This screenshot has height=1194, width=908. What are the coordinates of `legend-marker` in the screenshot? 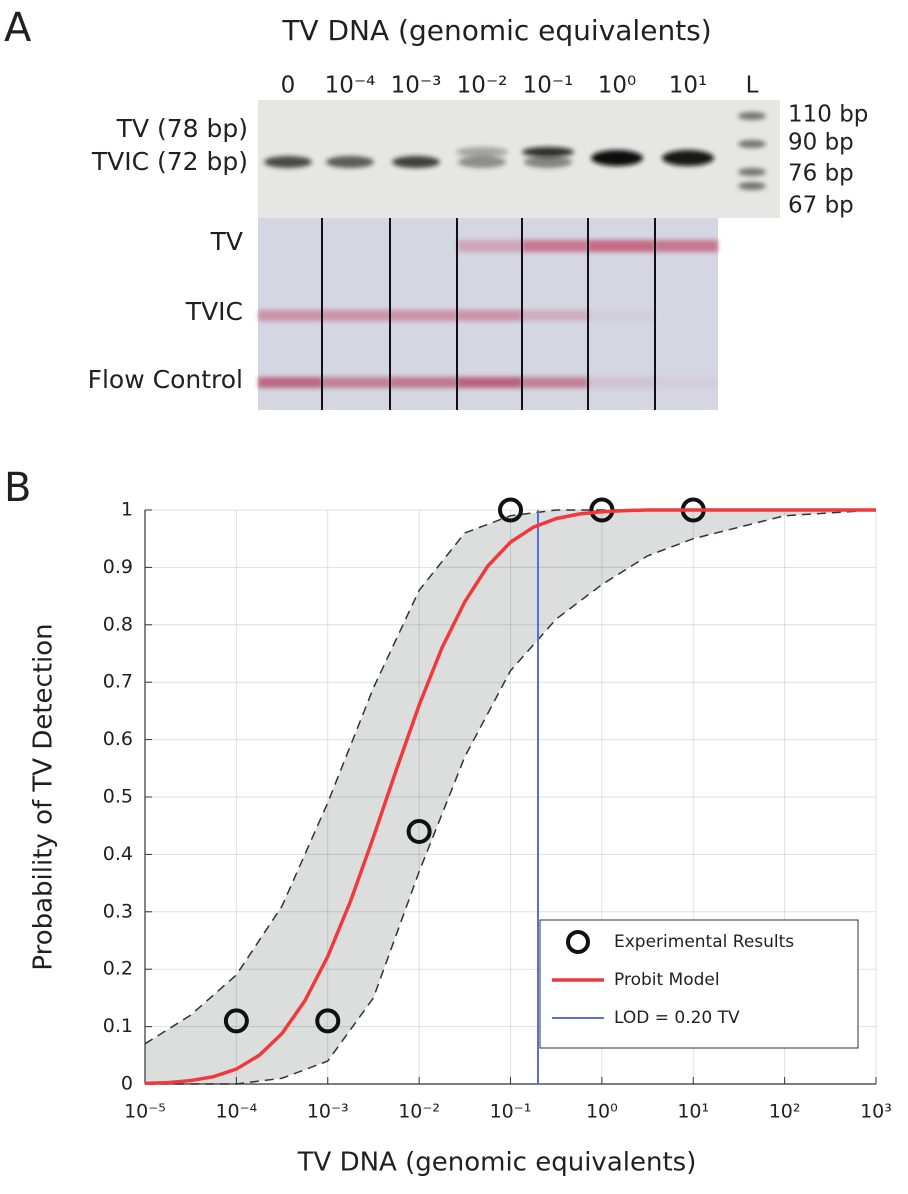 It's located at (578, 942).